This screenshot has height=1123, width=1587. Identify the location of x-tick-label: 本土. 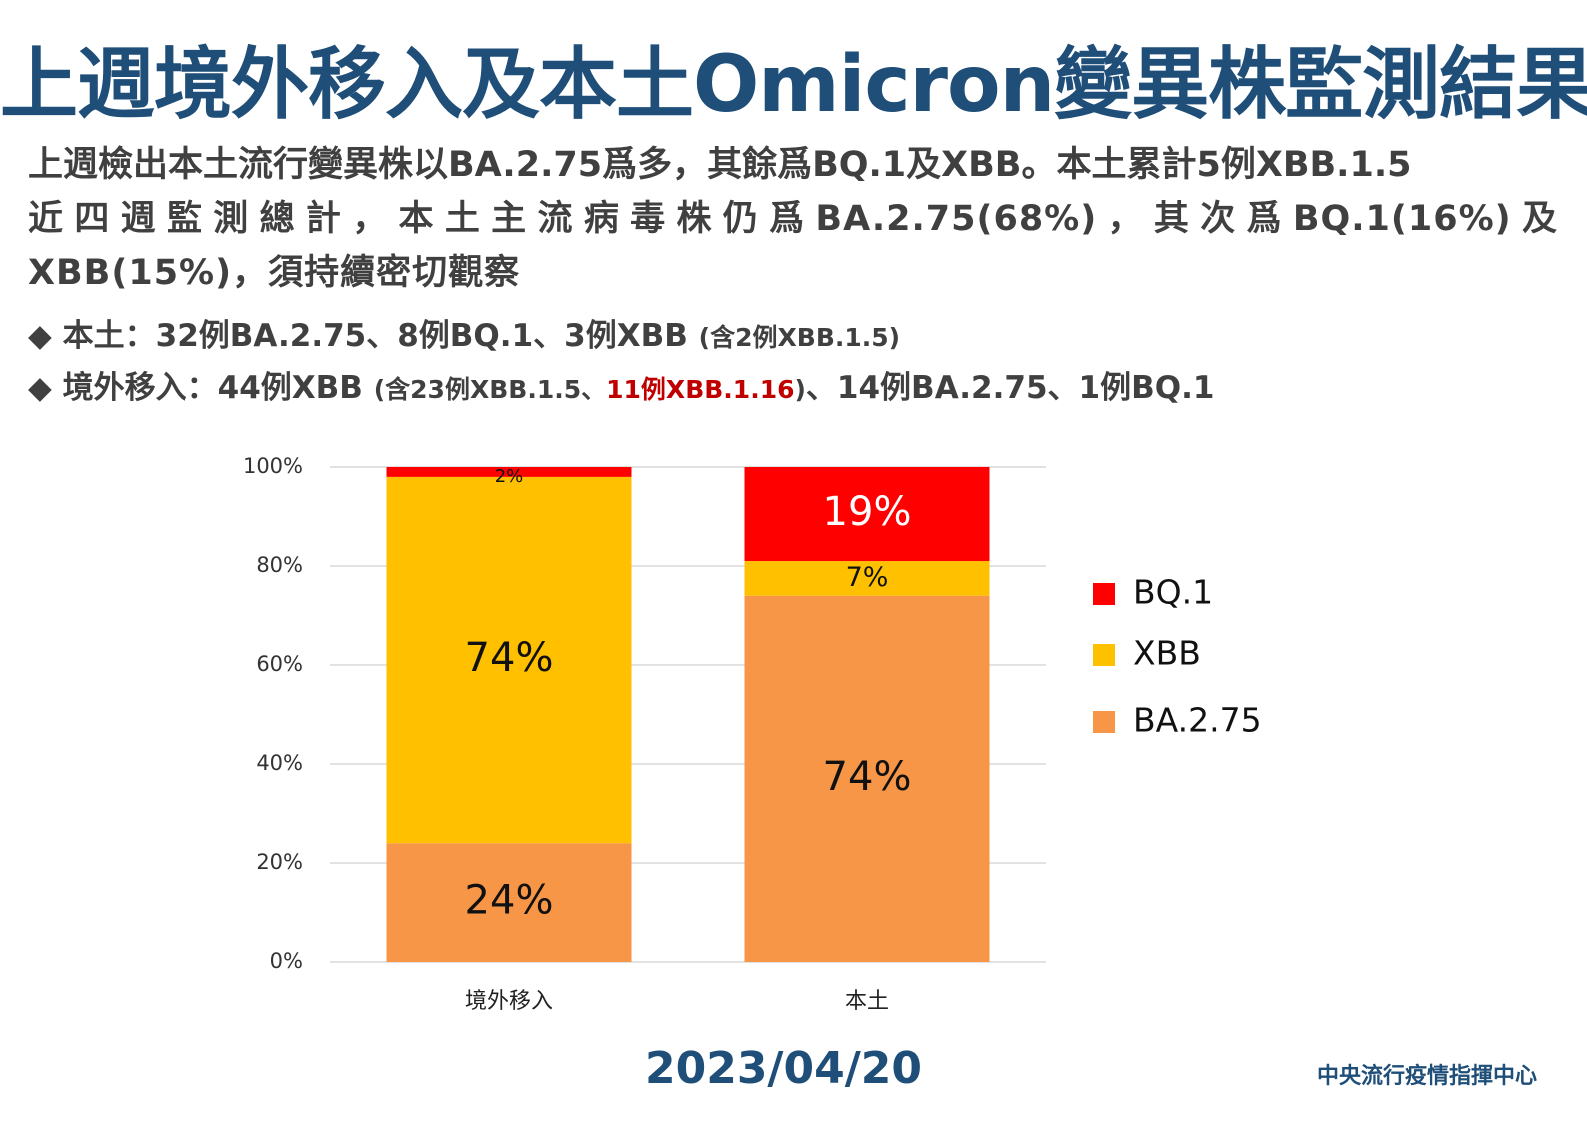
(867, 1001).